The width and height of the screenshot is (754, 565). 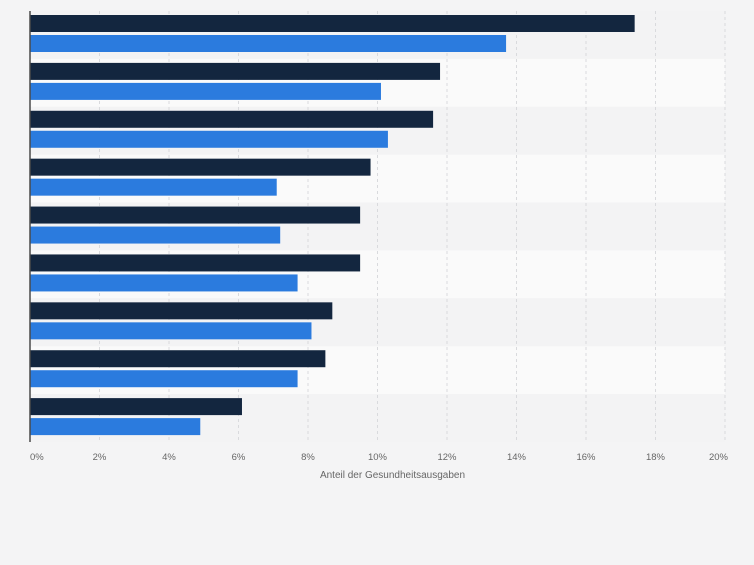 What do you see at coordinates (586, 457) in the screenshot?
I see `x-tick-label: 16%` at bounding box center [586, 457].